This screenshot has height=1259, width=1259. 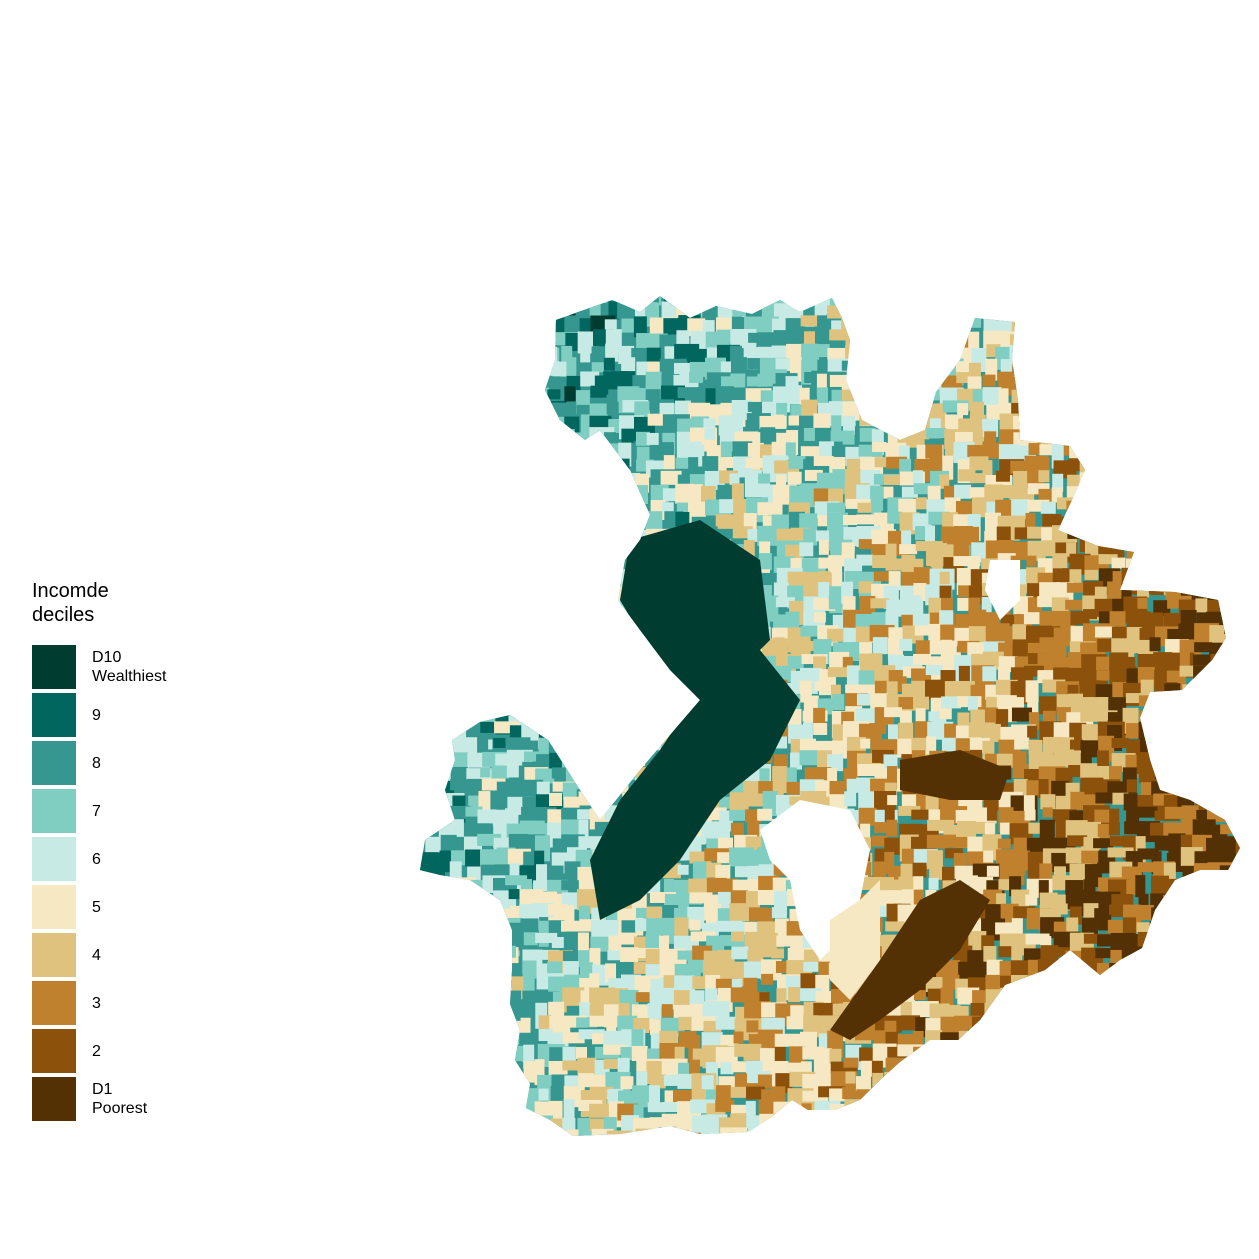 I want to click on legend-item: 7, so click(x=99, y=811).